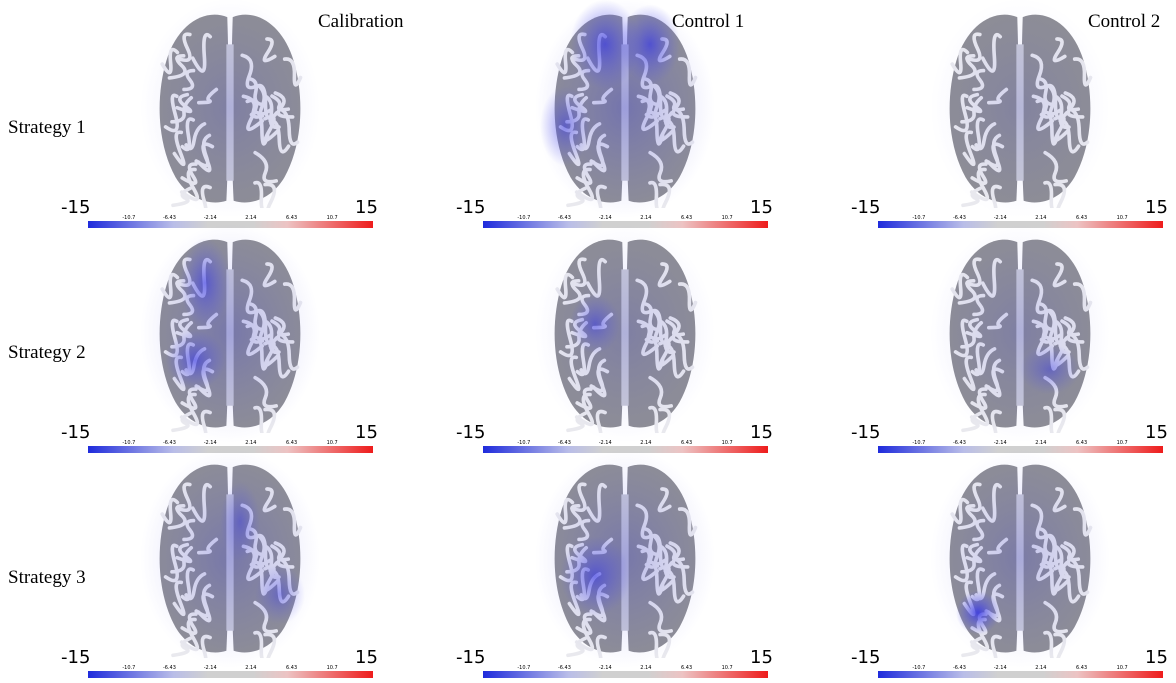 The image size is (1176, 683). Describe the element at coordinates (47, 352) in the screenshot. I see `row-title: Strategy 2` at that location.